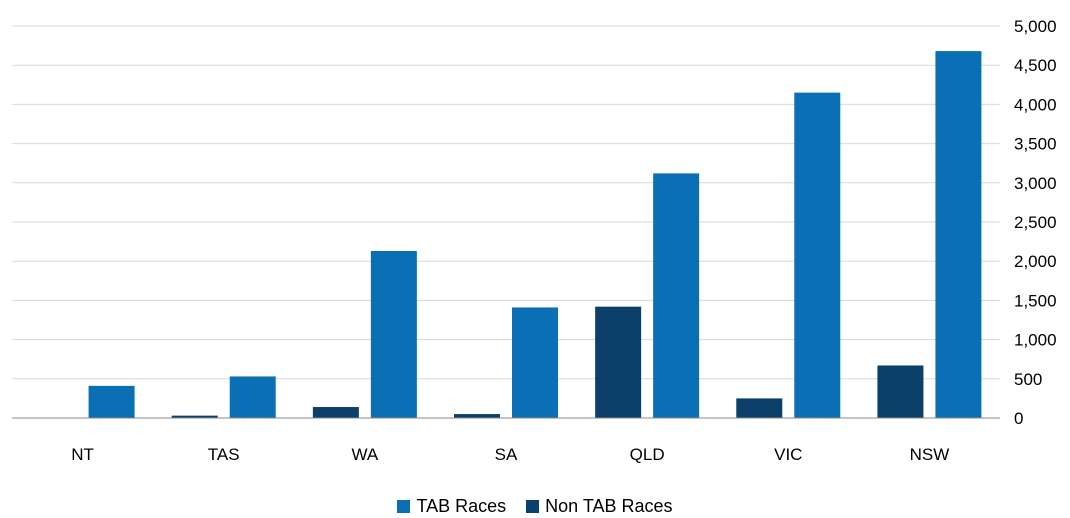 This screenshot has height=518, width=1070. What do you see at coordinates (364, 454) in the screenshot?
I see `x-tick-label: WA` at bounding box center [364, 454].